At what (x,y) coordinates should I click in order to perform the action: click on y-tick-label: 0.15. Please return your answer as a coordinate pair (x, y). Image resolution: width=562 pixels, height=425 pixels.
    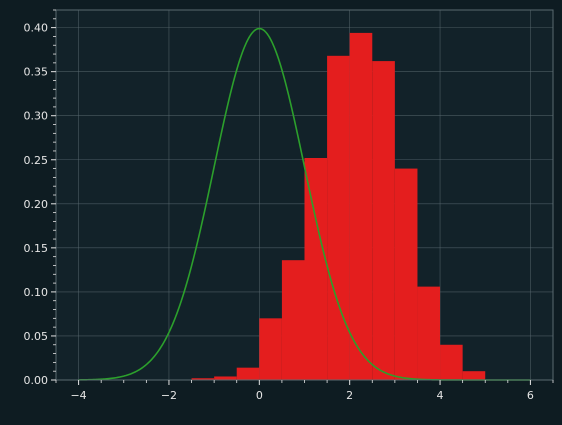
    Looking at the image, I should click on (36, 248).